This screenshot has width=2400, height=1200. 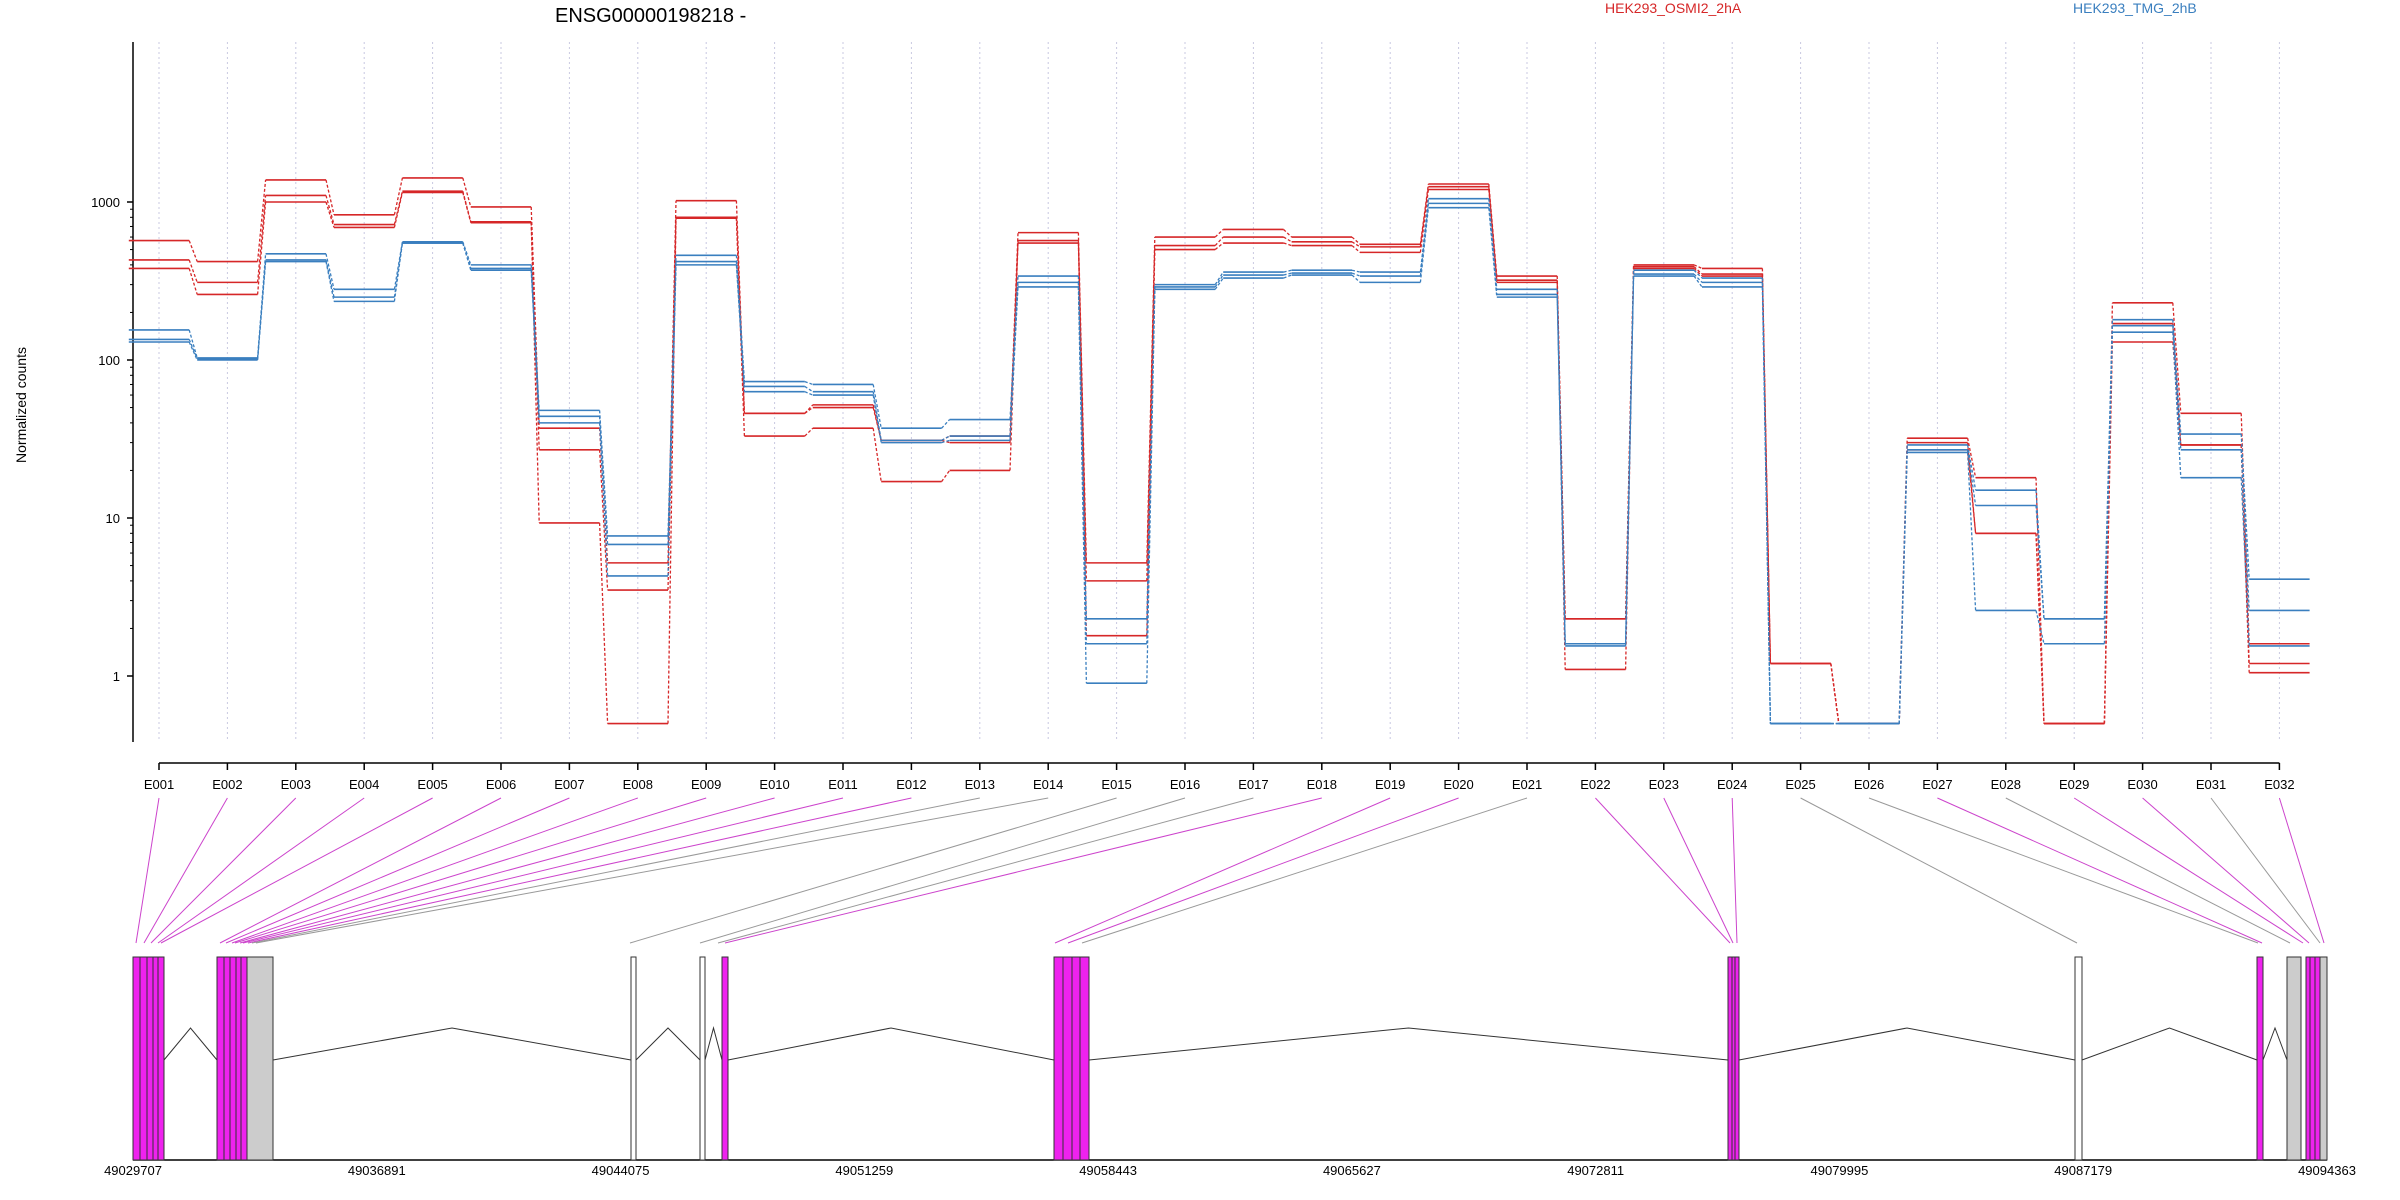 I want to click on coord-label: 49094363, so click(x=2327, y=1170).